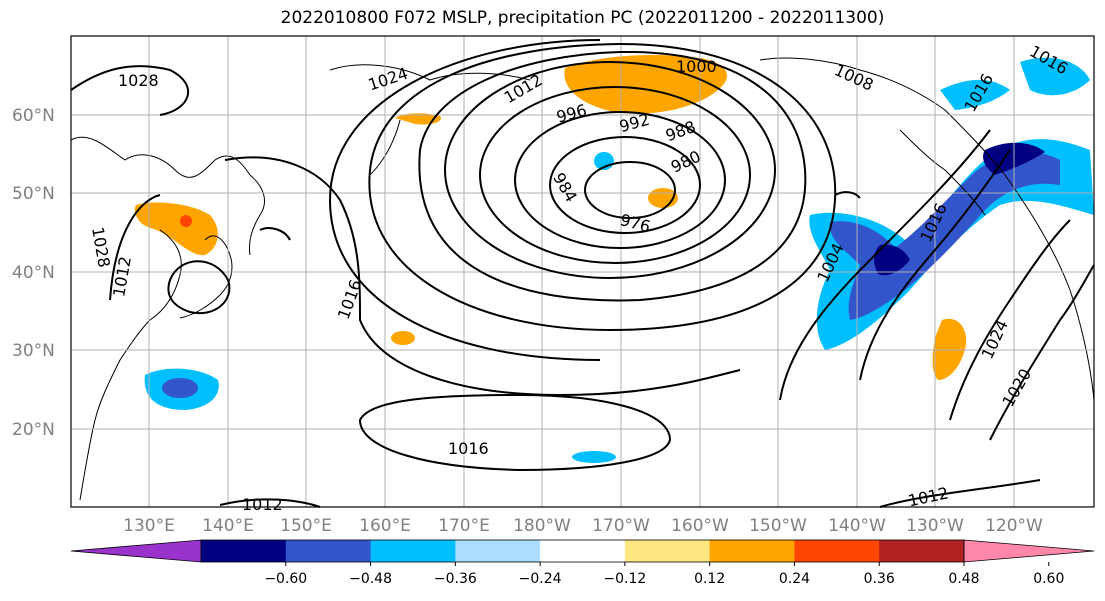  Describe the element at coordinates (468, 448) in the screenshot. I see `isobar-label: 1016` at that location.